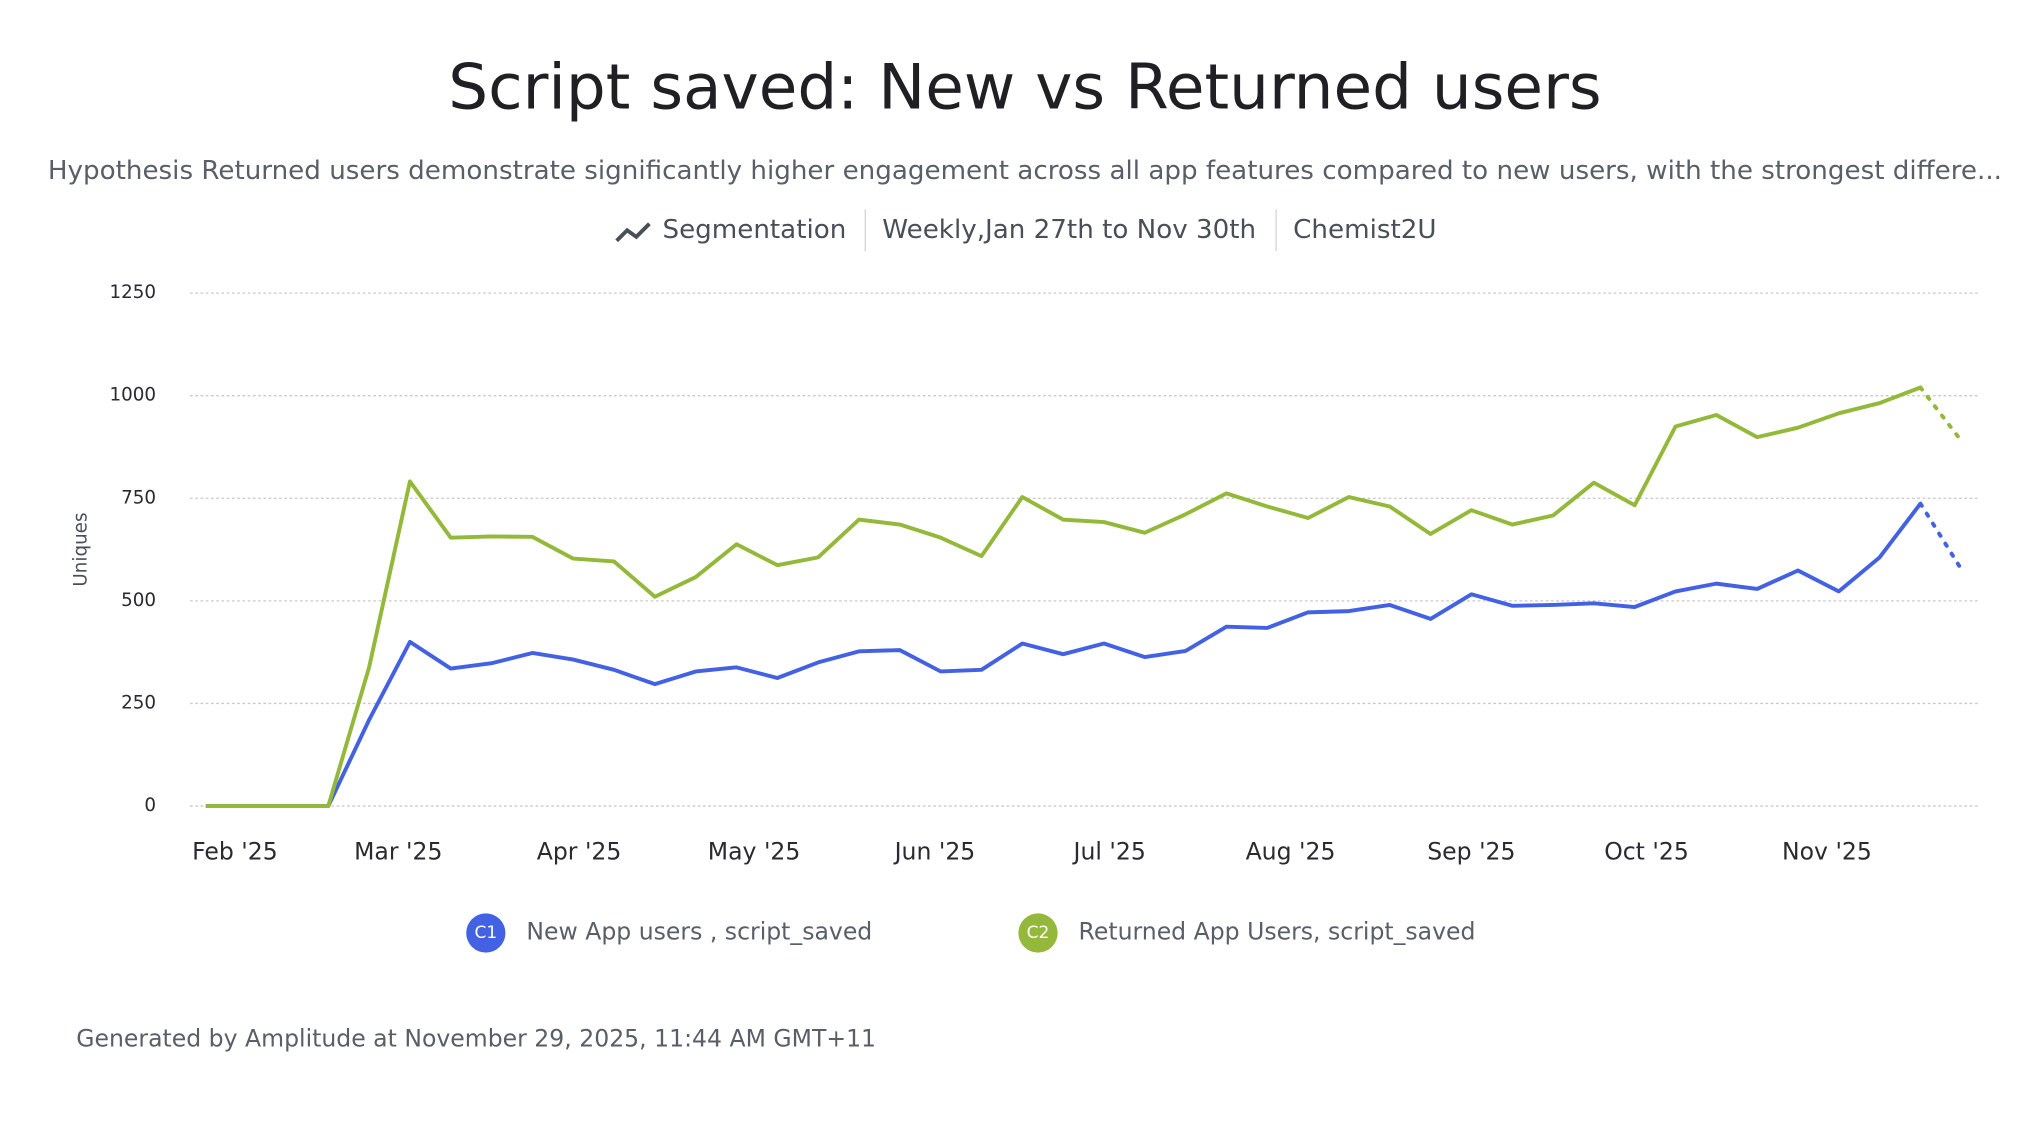  Describe the element at coordinates (754, 852) in the screenshot. I see `x-tick-label: May '25` at that location.